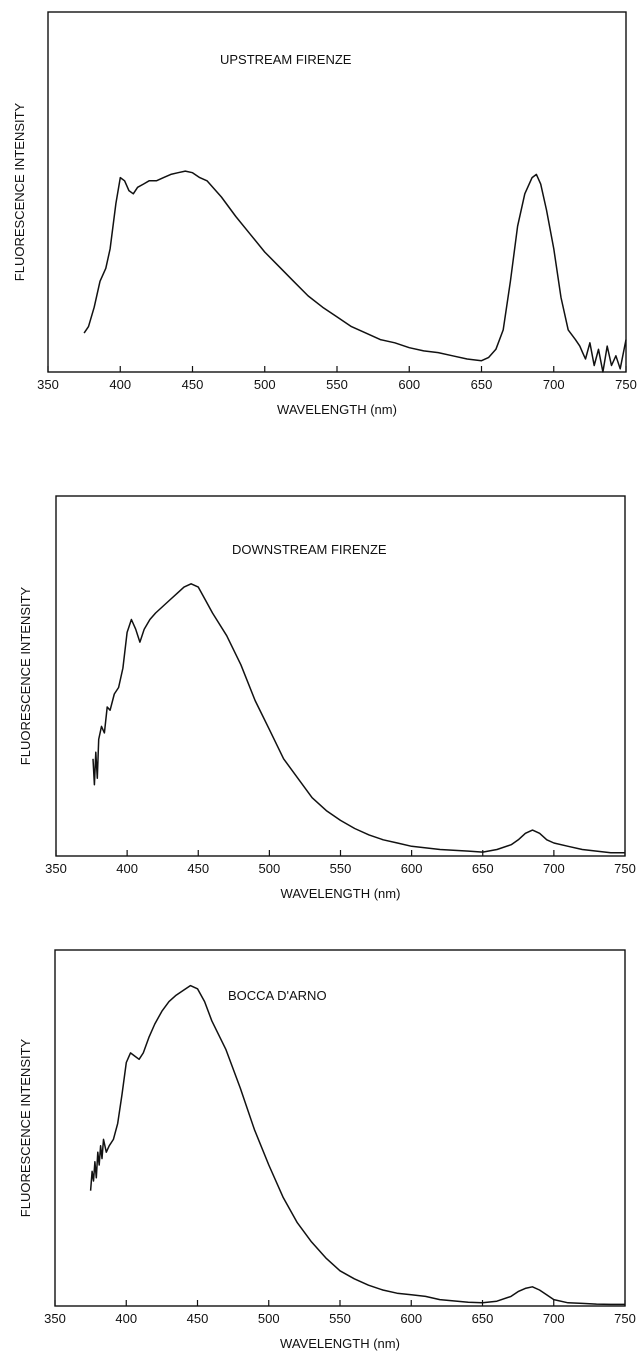 Image resolution: width=640 pixels, height=1357 pixels. I want to click on chart-title: BOCCA D'ARNO, so click(277, 995).